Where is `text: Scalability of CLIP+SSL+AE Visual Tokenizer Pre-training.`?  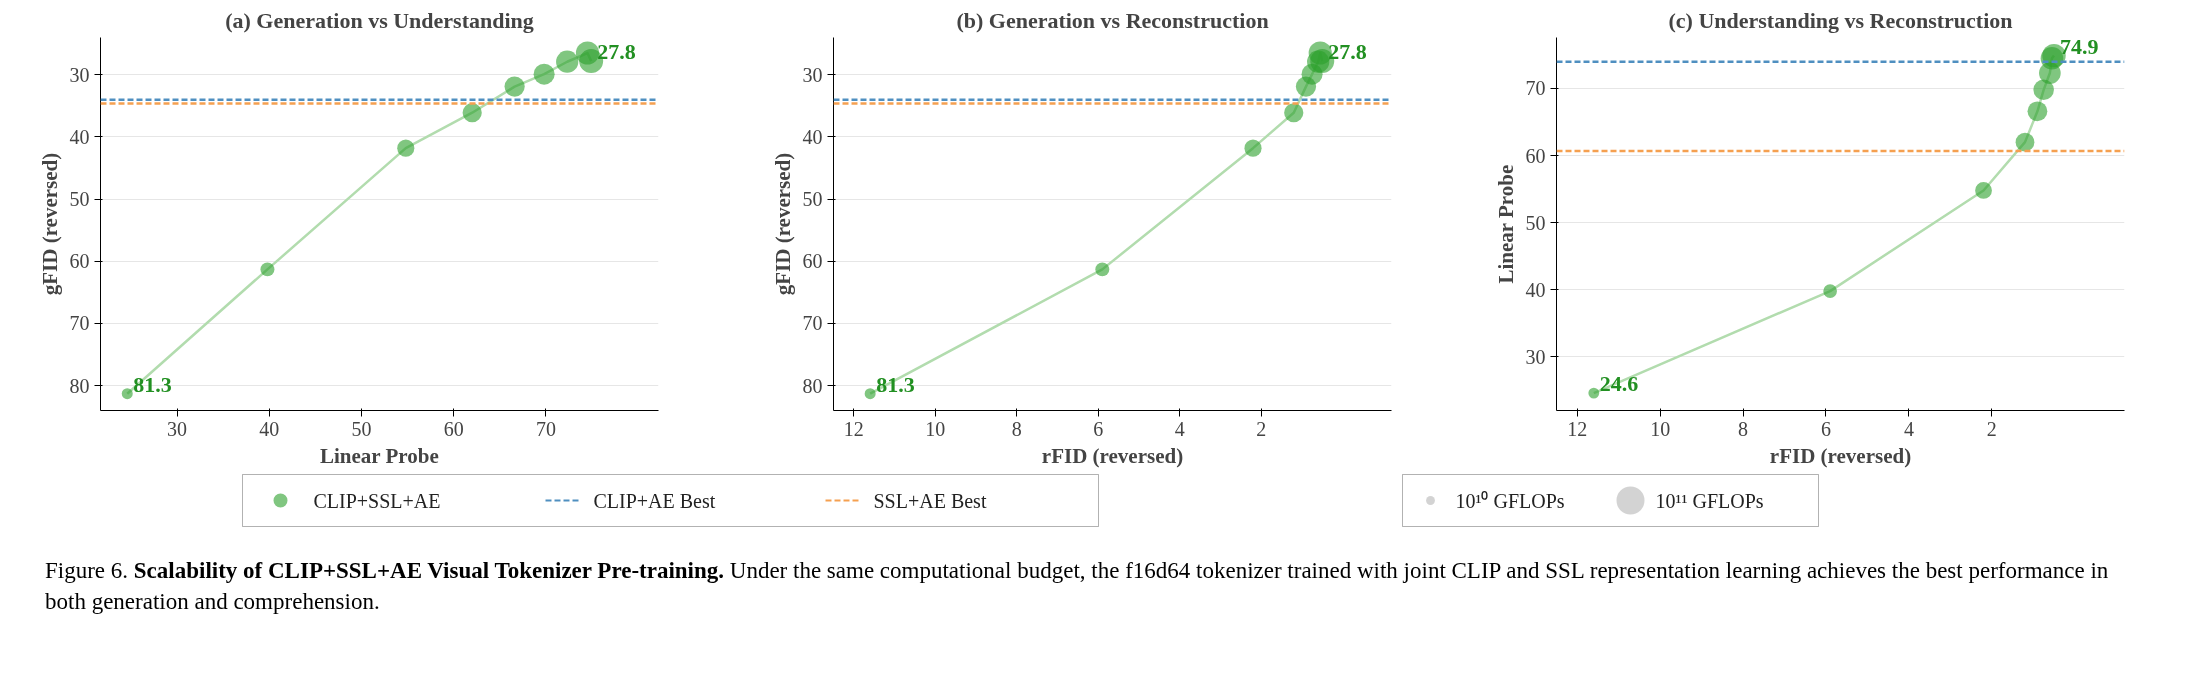 text: Scalability of CLIP+SSL+AE Visual Tokenizer Pre-training. is located at coordinates (429, 570).